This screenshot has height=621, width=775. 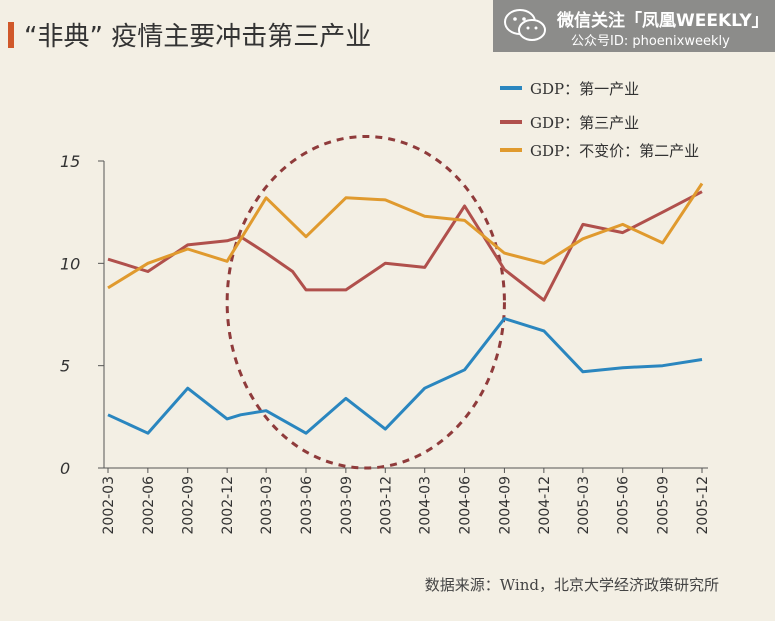 I want to click on y-tick-label: 0, so click(x=65, y=468).